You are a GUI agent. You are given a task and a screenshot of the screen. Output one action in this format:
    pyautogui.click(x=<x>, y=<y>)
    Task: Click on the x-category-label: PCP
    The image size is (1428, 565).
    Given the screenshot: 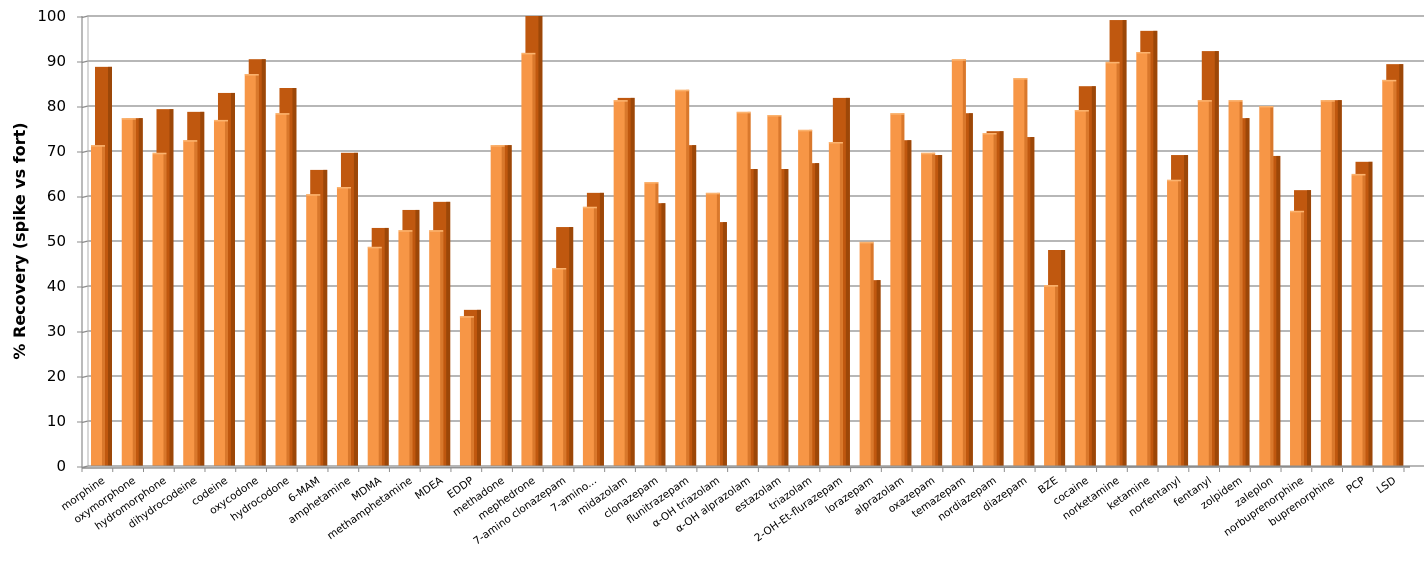 What is the action you would take?
    pyautogui.click(x=1355, y=485)
    